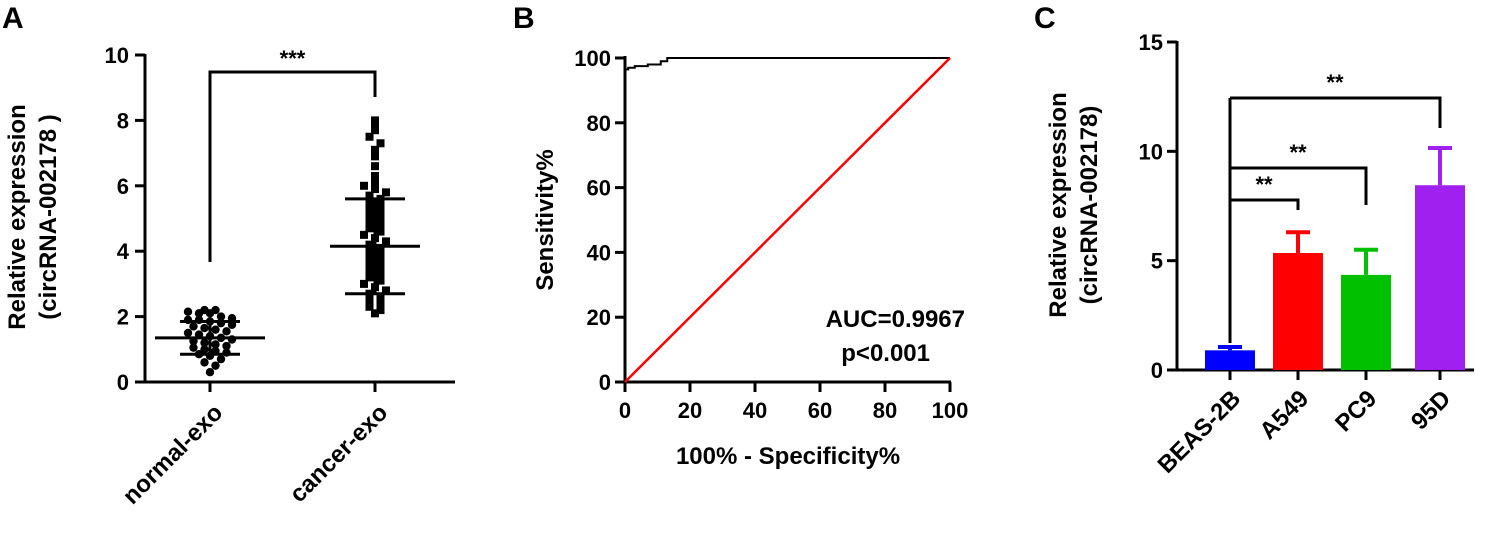 This screenshot has width=1499, height=538. Describe the element at coordinates (690, 410) in the screenshot. I see `panel-b-x-tick-label: 20` at that location.